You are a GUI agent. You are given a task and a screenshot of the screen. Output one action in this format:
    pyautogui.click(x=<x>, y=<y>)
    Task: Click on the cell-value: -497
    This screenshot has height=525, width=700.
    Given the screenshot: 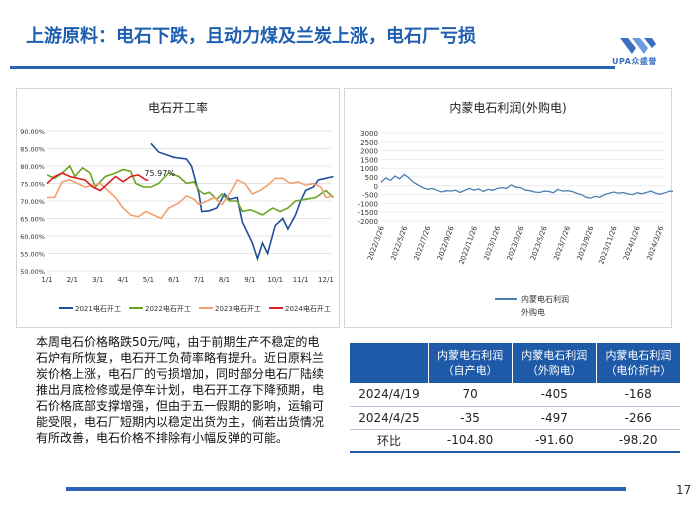 What is the action you would take?
    pyautogui.click(x=554, y=418)
    